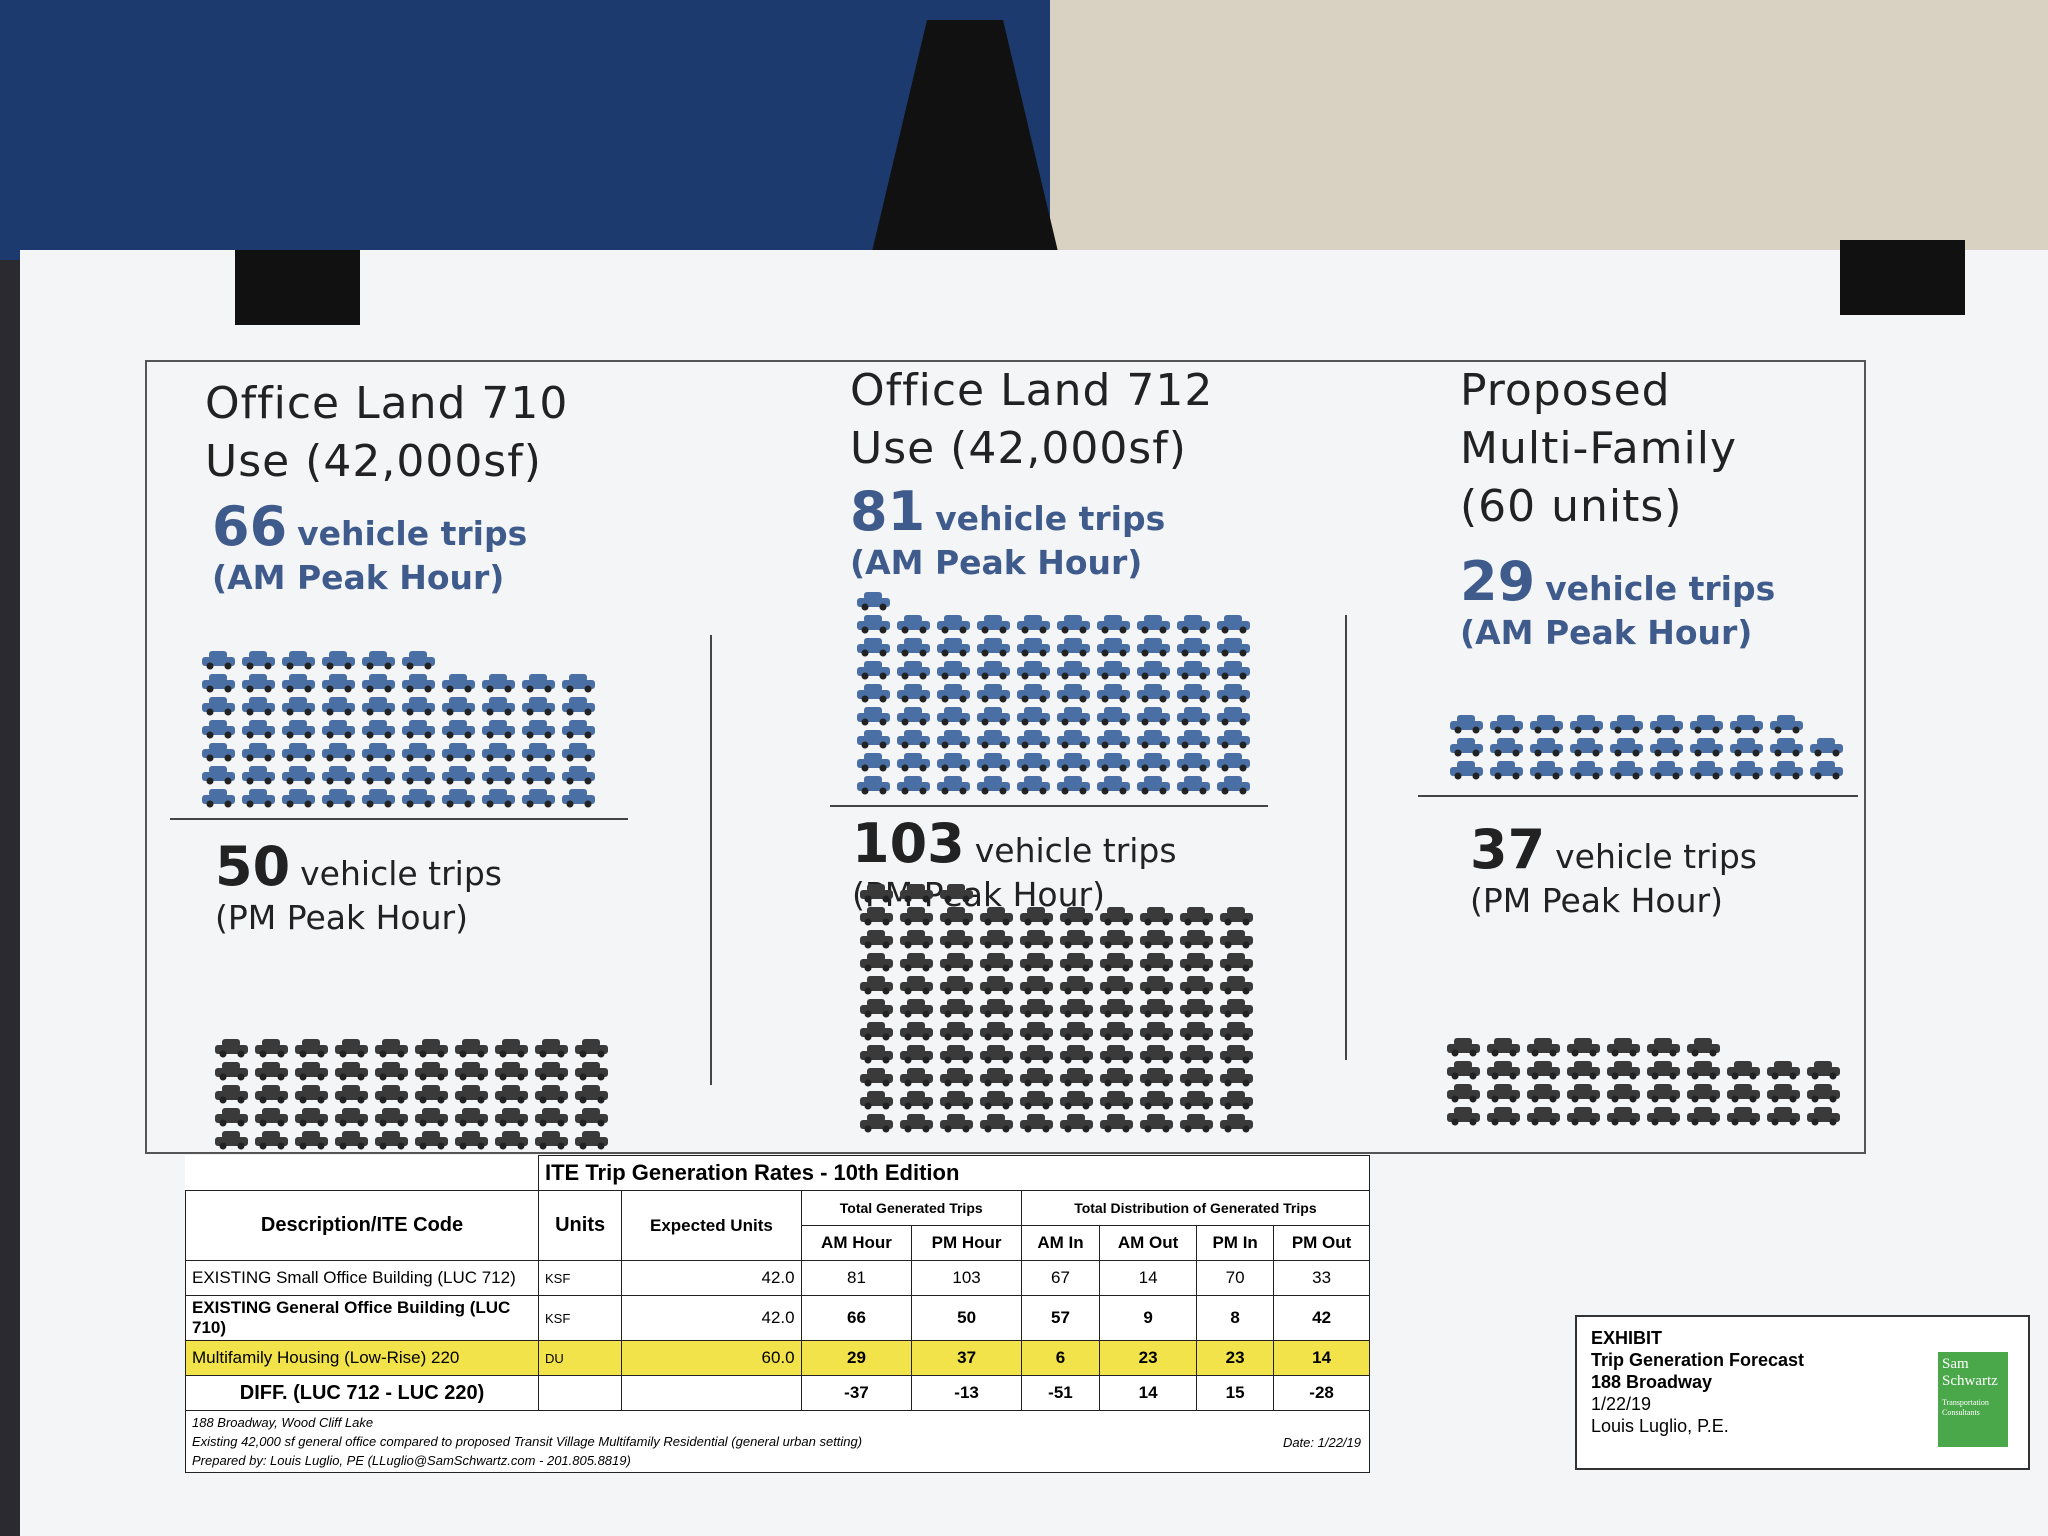 The width and height of the screenshot is (2048, 1536). I want to click on divider, so click(1049, 806).